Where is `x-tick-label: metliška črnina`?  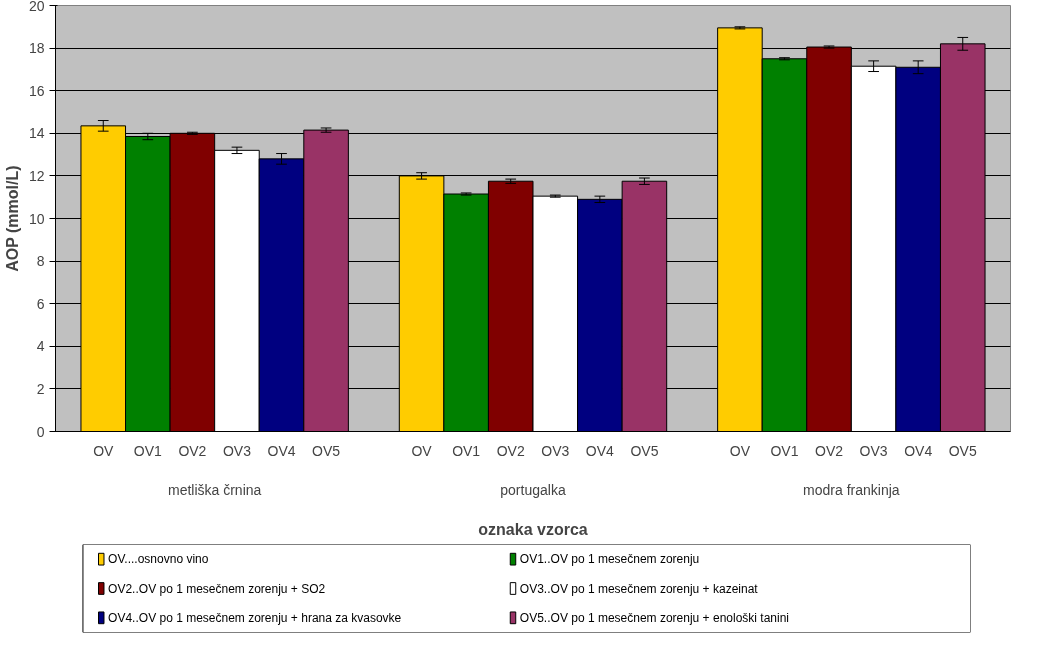
x-tick-label: metliška črnina is located at coordinates (214, 489).